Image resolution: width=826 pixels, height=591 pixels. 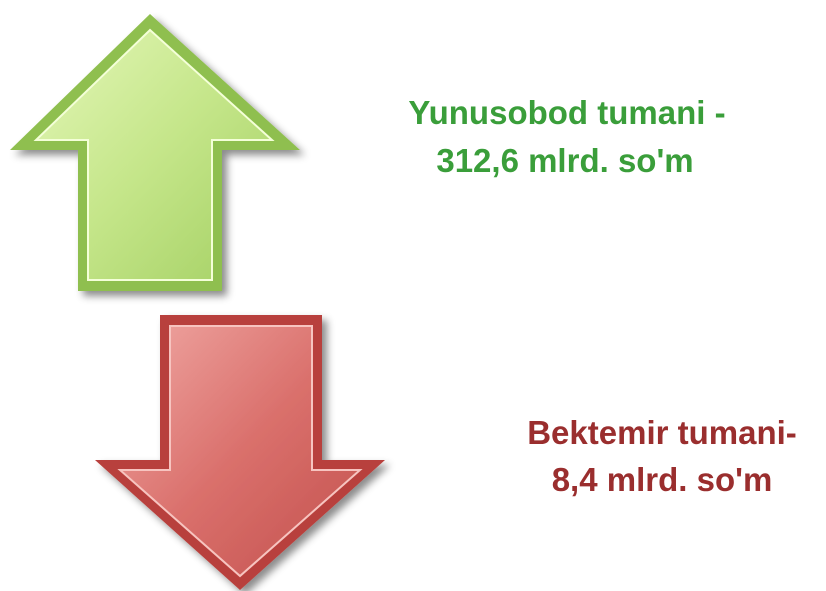 What do you see at coordinates (662, 432) in the screenshot?
I see `label-line: Bektemir tumani-` at bounding box center [662, 432].